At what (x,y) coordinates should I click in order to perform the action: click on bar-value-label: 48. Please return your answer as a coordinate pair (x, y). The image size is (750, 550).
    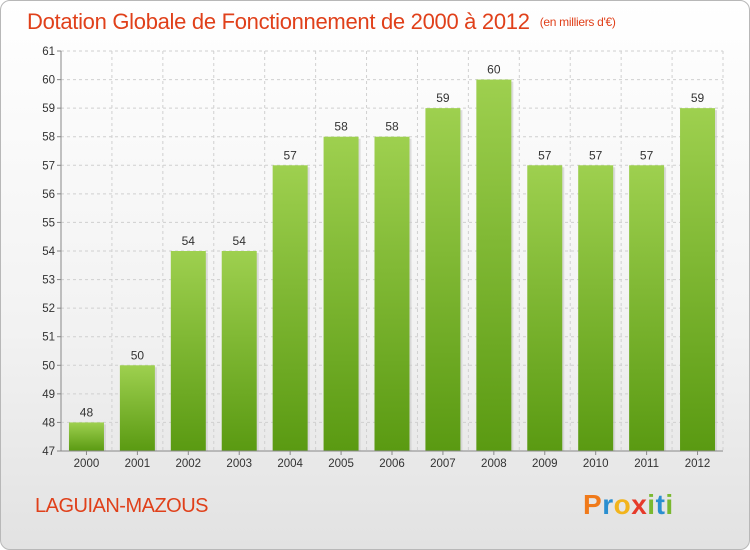
    Looking at the image, I should click on (87, 412).